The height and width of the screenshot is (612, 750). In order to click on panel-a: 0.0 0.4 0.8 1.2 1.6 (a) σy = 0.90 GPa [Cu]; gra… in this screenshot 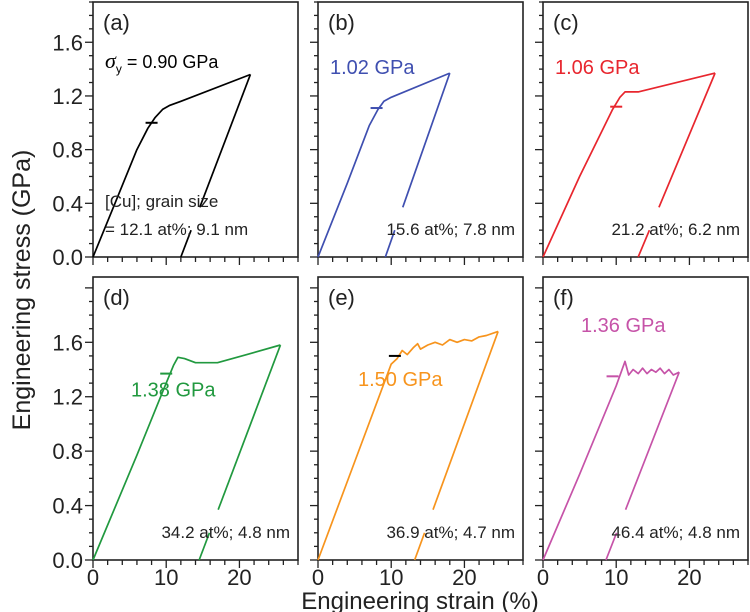, I will do `click(175, 135)`.